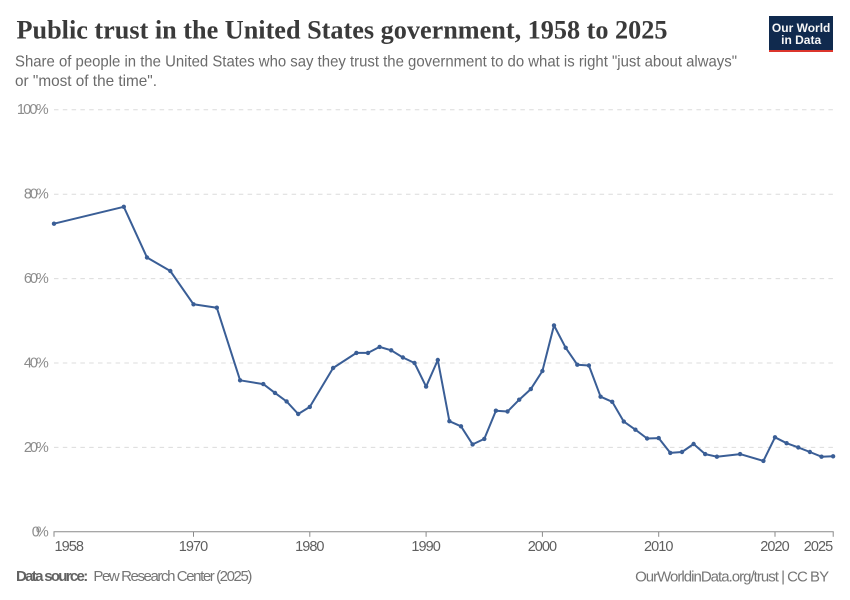 Image resolution: width=850 pixels, height=600 pixels. What do you see at coordinates (36, 279) in the screenshot?
I see `svg-text: 60%` at bounding box center [36, 279].